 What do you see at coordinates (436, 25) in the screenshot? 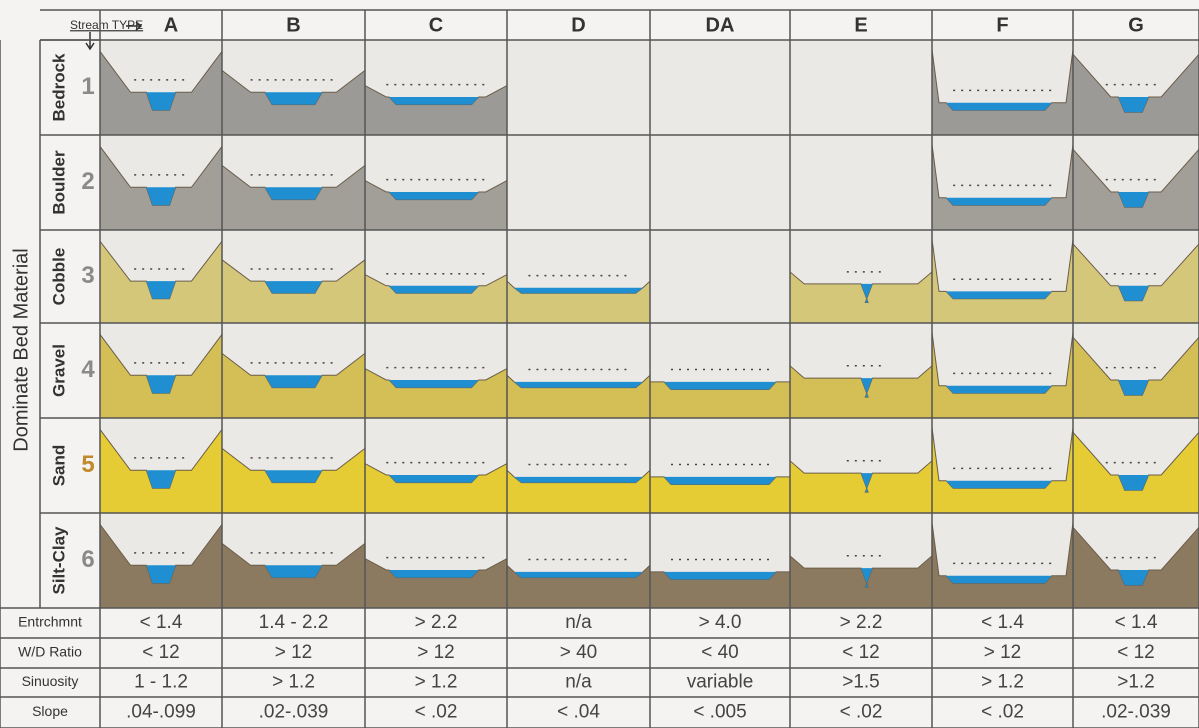
I see `column-header: C` at bounding box center [436, 25].